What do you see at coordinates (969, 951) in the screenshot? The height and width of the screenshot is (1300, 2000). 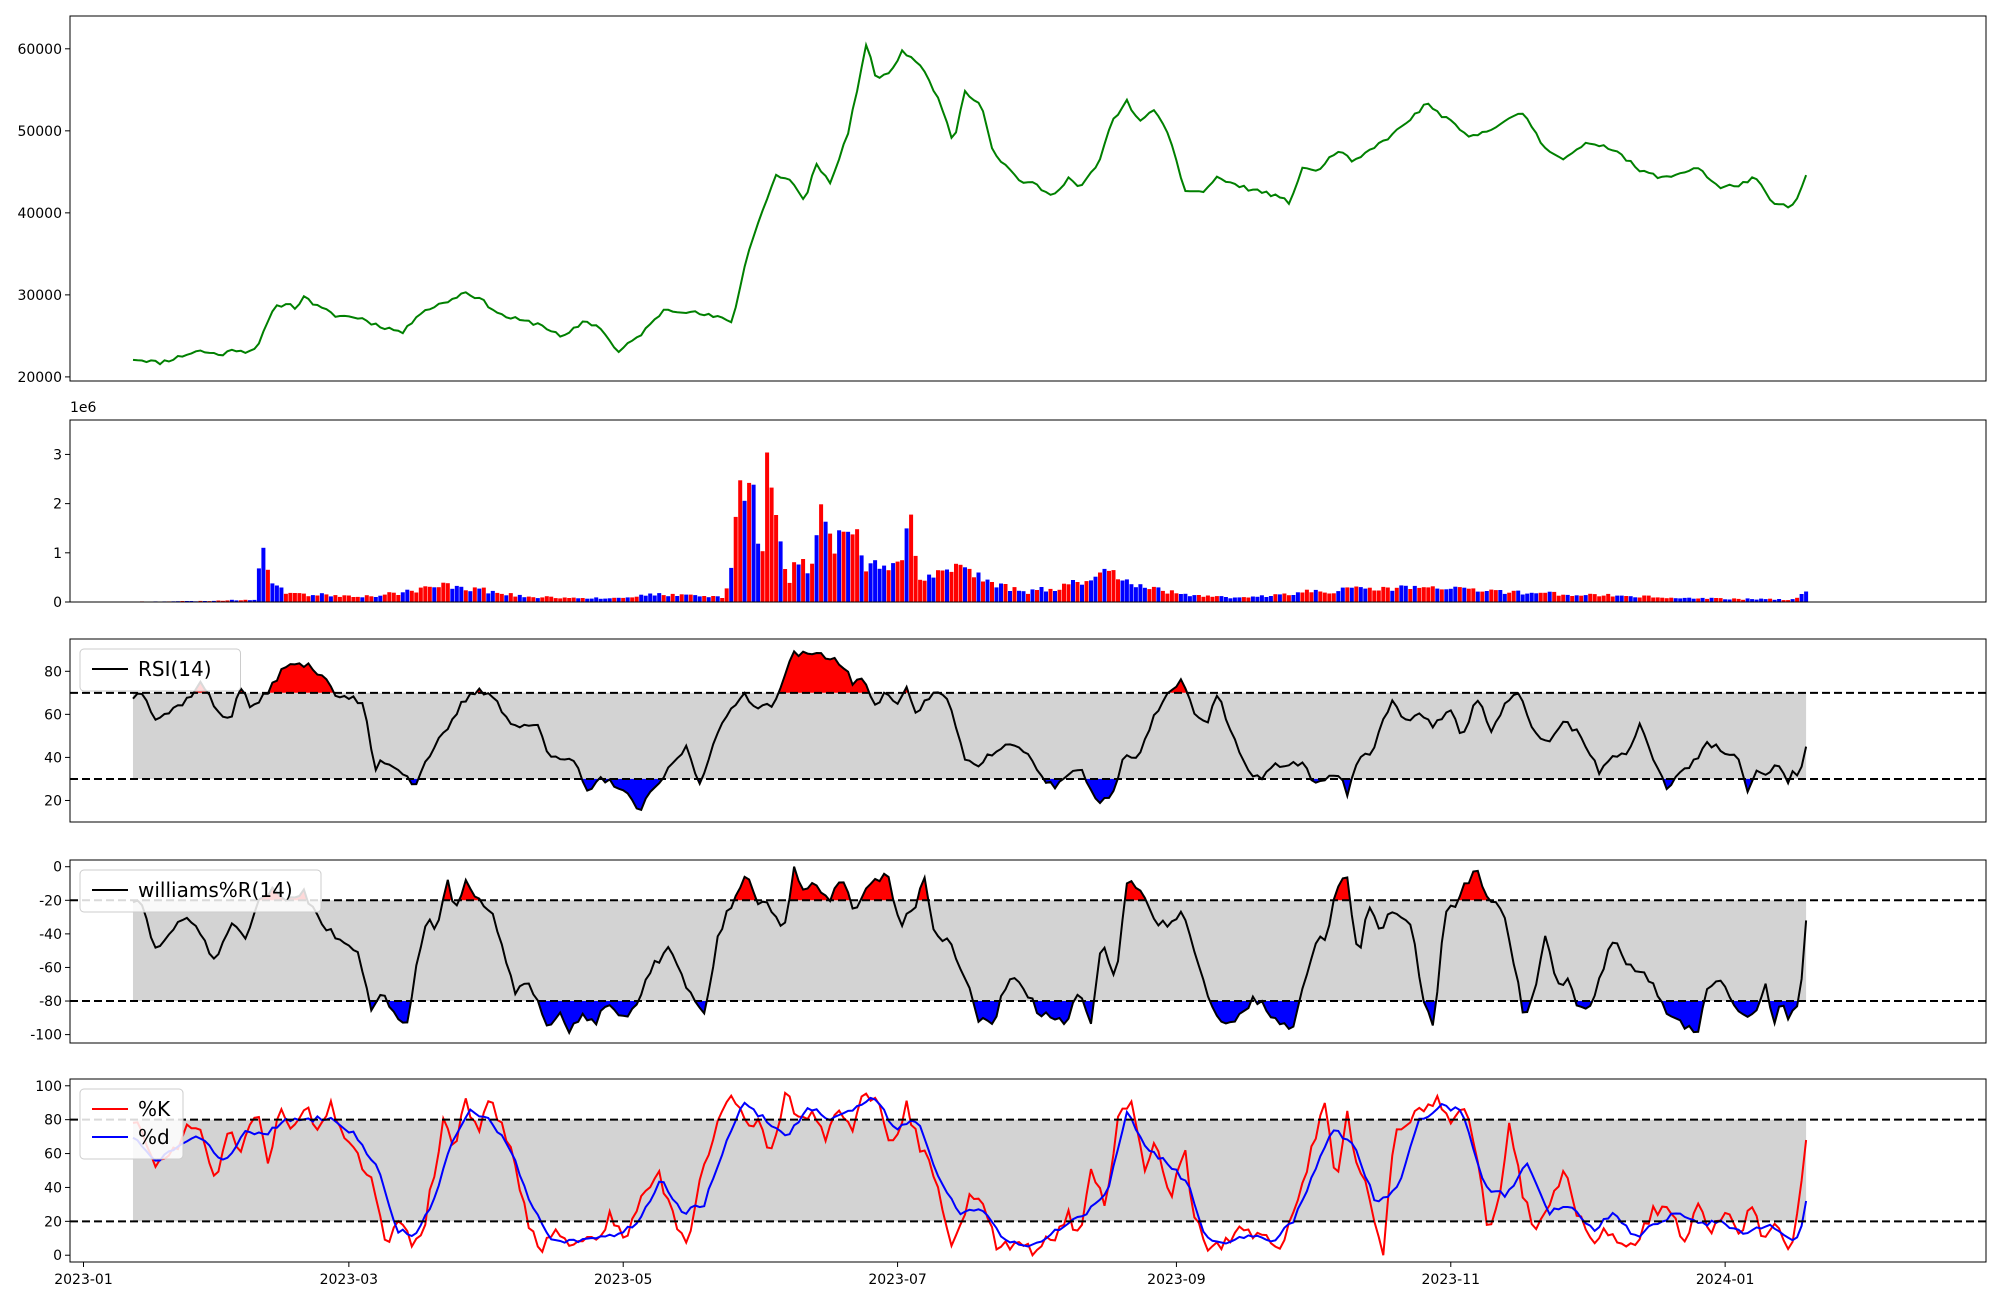 I see `williams-neutral-band` at bounding box center [969, 951].